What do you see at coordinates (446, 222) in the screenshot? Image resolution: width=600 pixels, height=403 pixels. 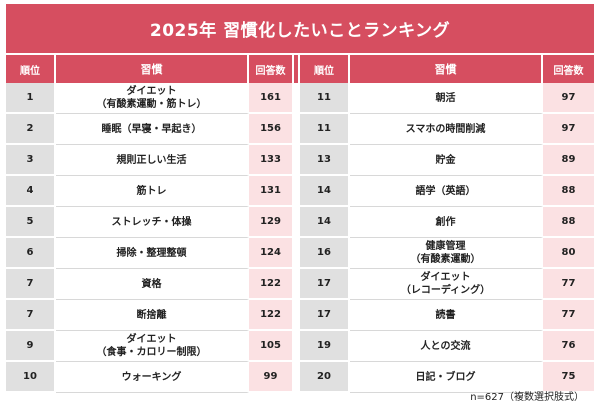 I see `habit-cell: 創作` at bounding box center [446, 222].